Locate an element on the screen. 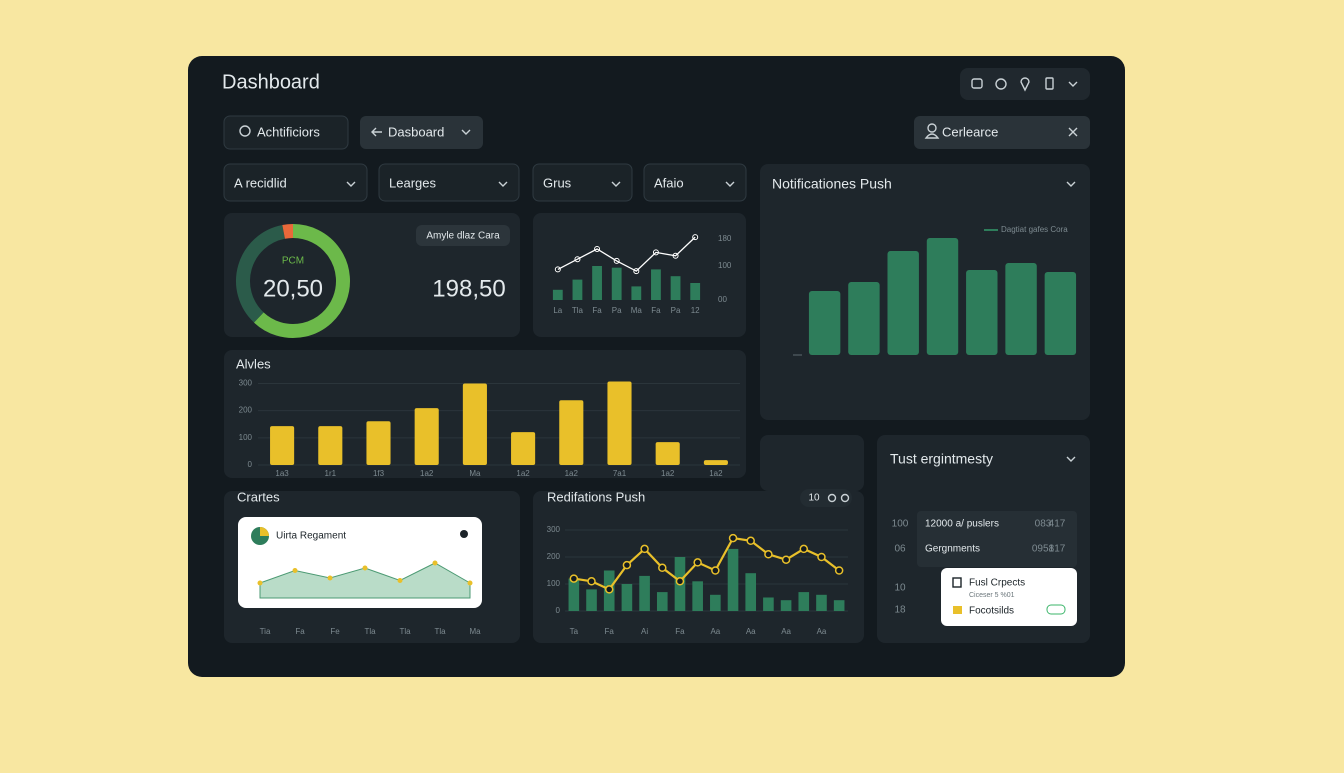  search-button is located at coordinates (286, 132).